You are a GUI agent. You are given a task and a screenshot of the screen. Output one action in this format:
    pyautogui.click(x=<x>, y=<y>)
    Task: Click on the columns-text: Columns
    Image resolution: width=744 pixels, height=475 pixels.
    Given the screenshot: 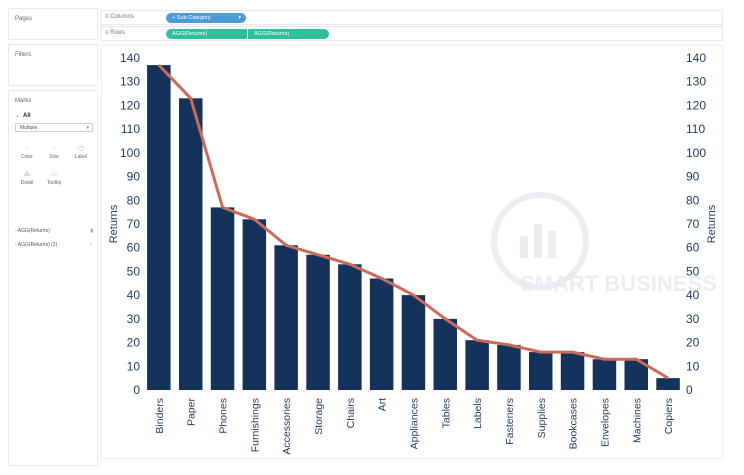 What is the action you would take?
    pyautogui.click(x=122, y=17)
    